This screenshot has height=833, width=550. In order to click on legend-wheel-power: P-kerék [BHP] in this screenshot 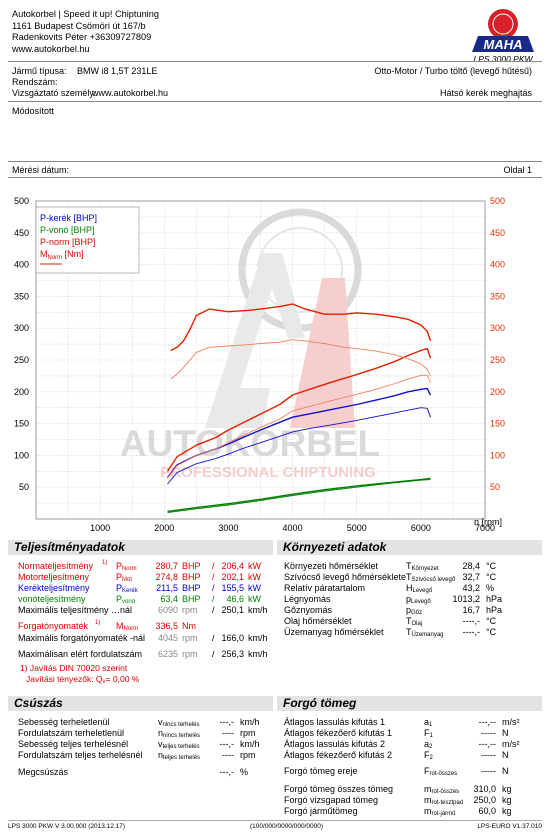, I will do `click(68, 218)`.